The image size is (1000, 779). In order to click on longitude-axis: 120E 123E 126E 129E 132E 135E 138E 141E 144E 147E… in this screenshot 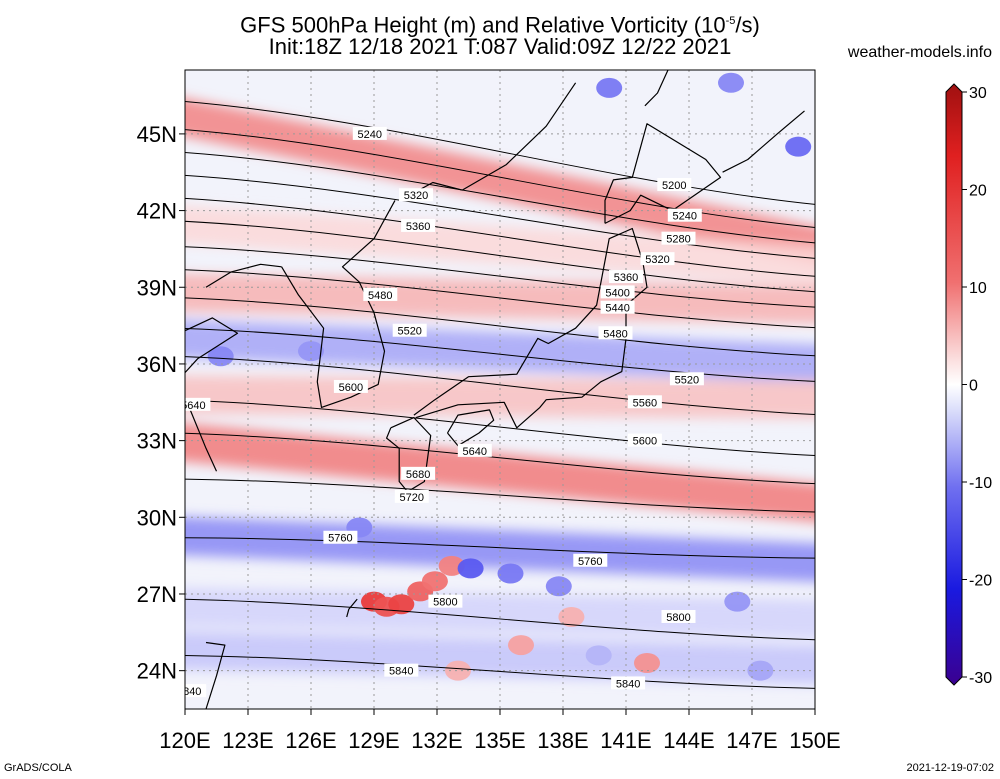, I will do `click(500, 731)`.